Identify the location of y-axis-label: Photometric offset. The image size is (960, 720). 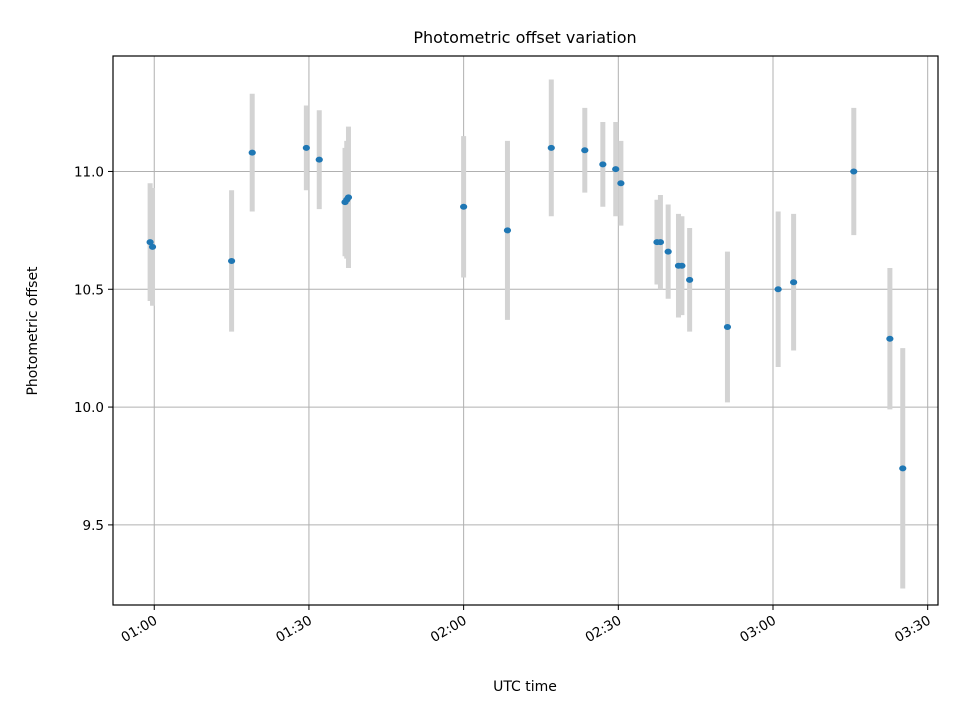
(33, 331).